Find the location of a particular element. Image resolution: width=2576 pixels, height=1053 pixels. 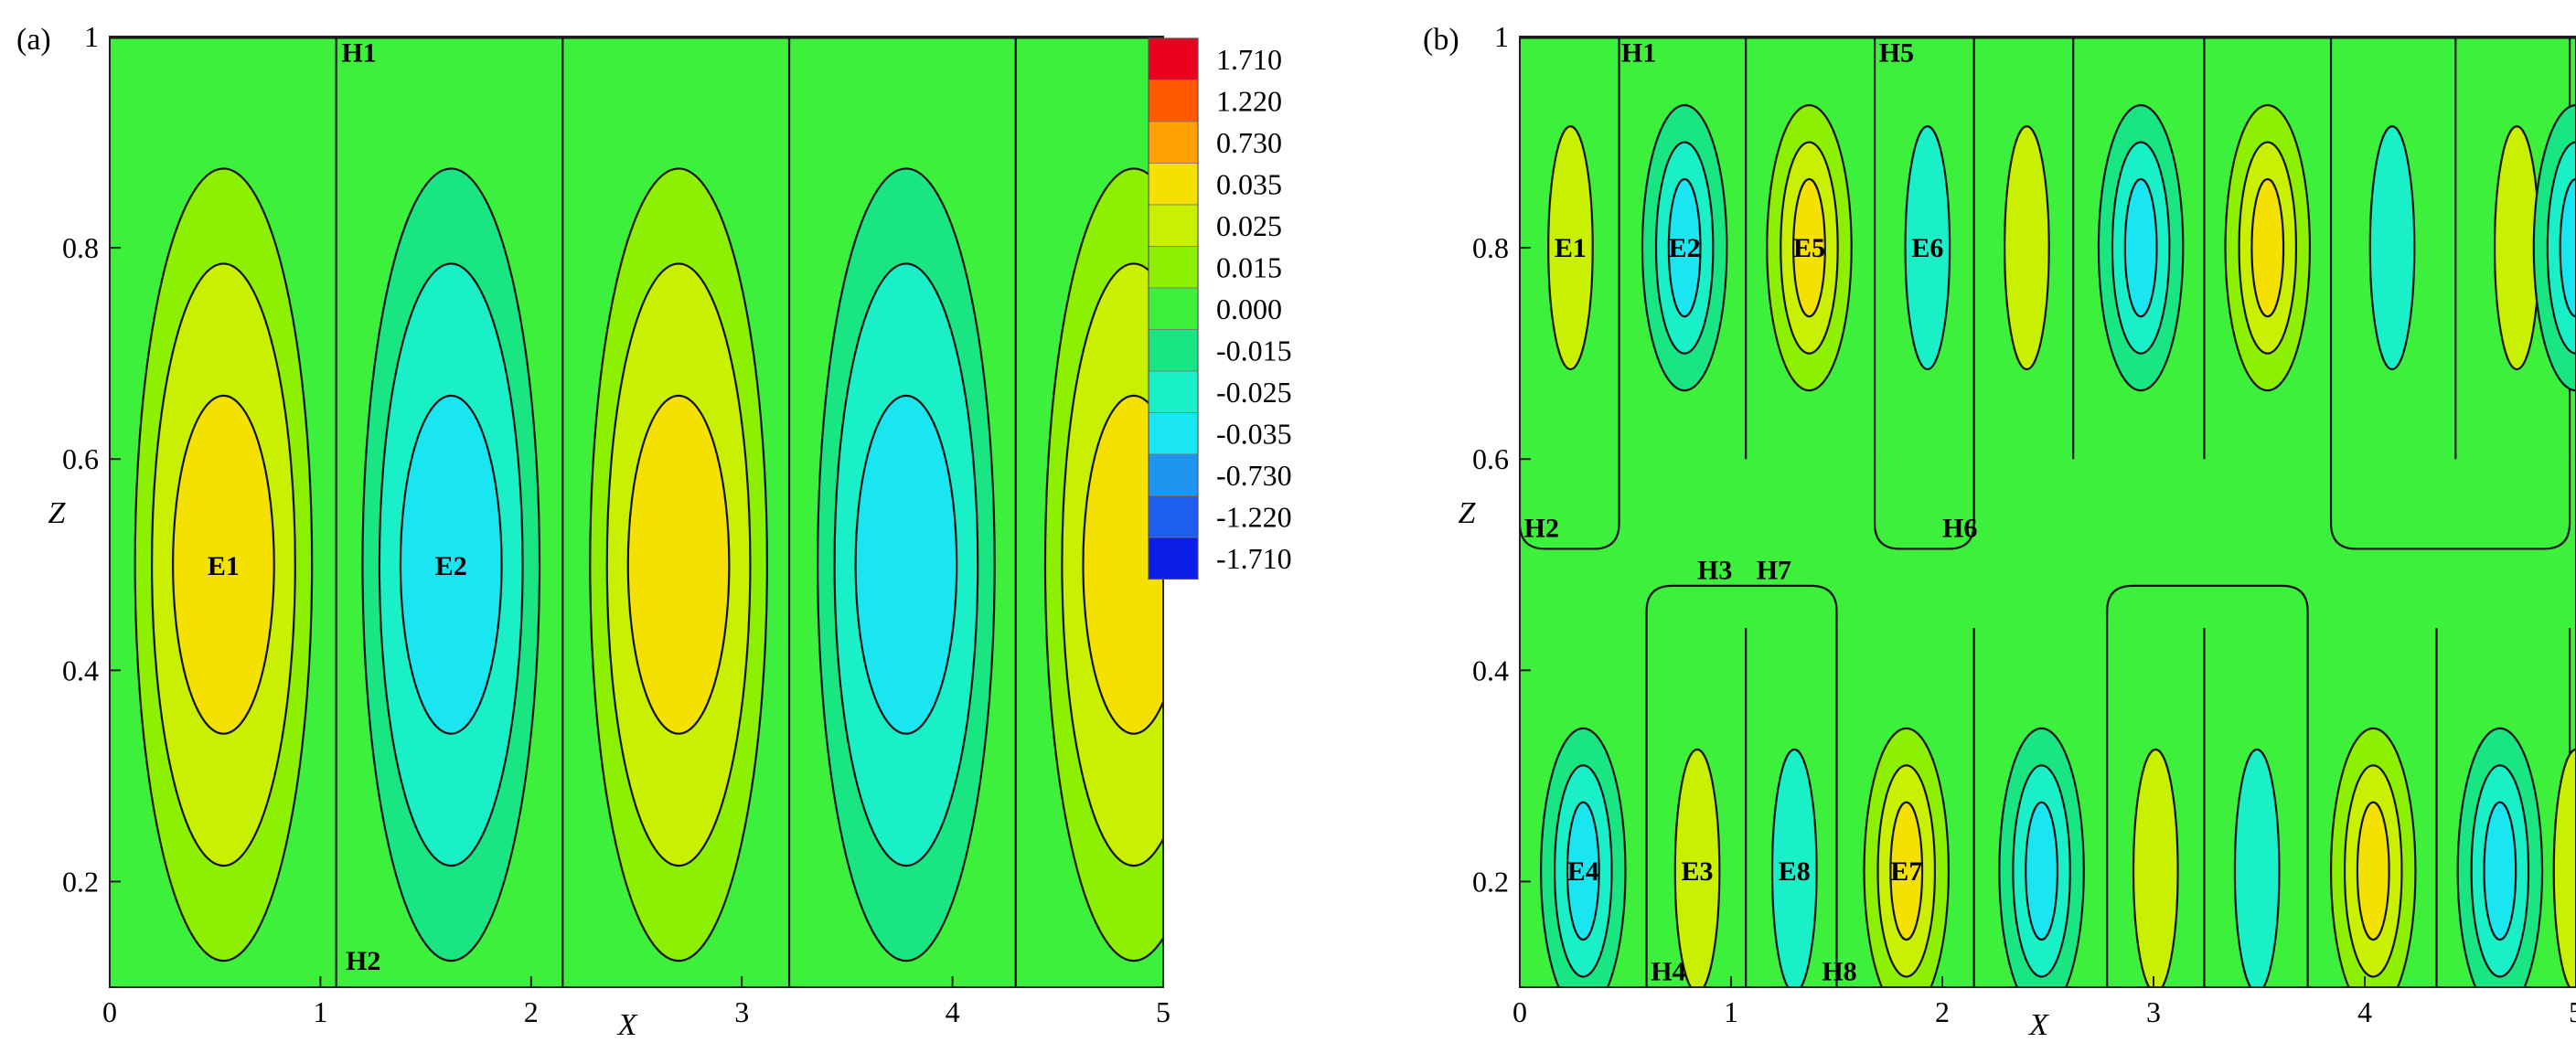

panel-a-annotations: E1 E2 H1 H2 is located at coordinates (337, 507).